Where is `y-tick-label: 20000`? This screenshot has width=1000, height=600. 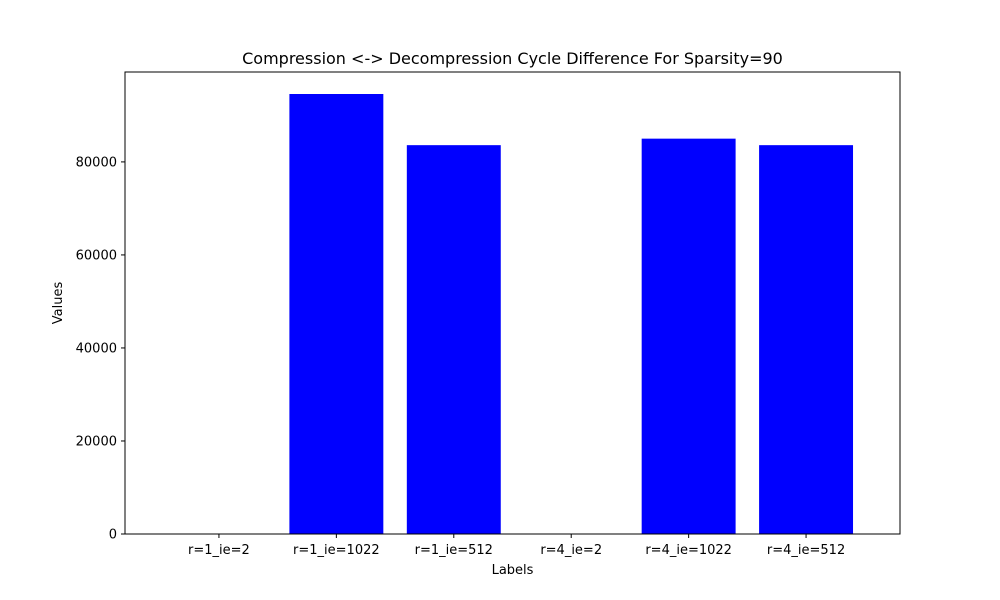 y-tick-label: 20000 is located at coordinates (96, 441).